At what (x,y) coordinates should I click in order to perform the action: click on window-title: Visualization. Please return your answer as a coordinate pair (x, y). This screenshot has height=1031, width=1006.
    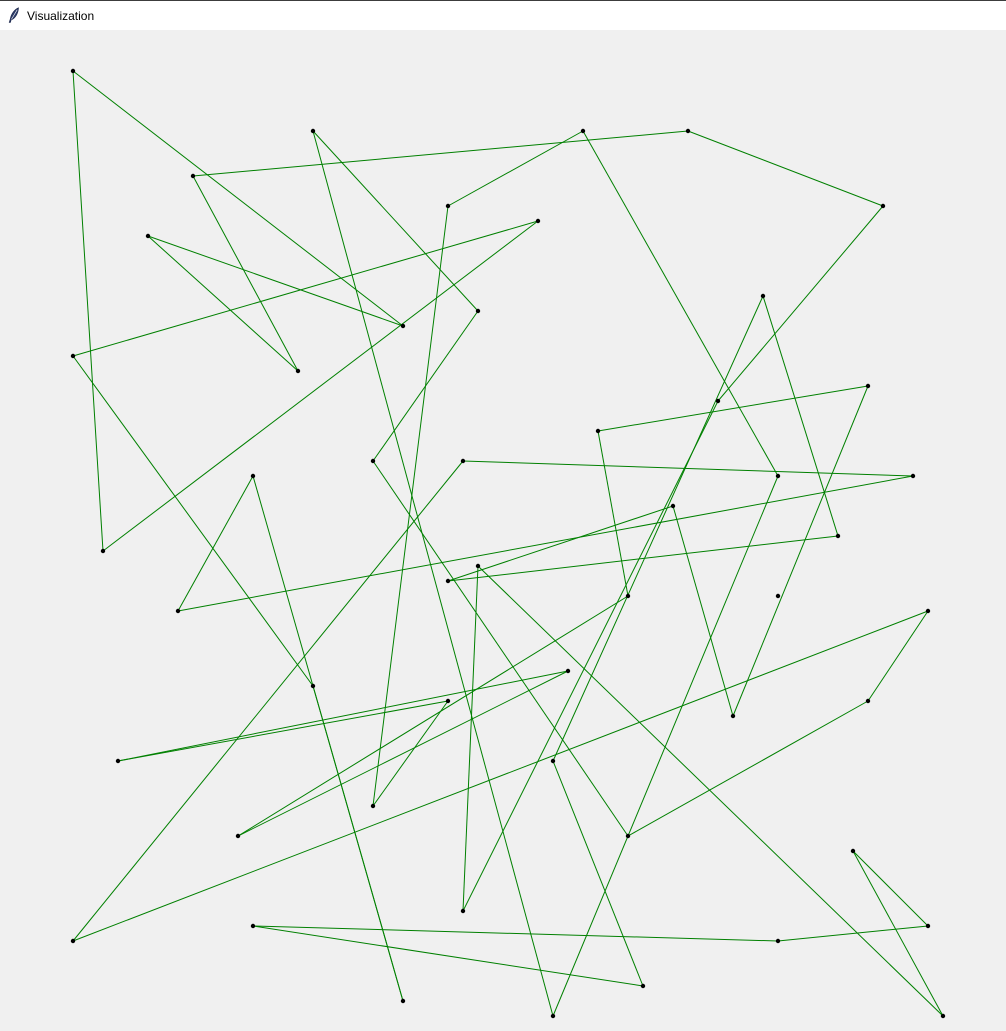
    Looking at the image, I should click on (61, 16).